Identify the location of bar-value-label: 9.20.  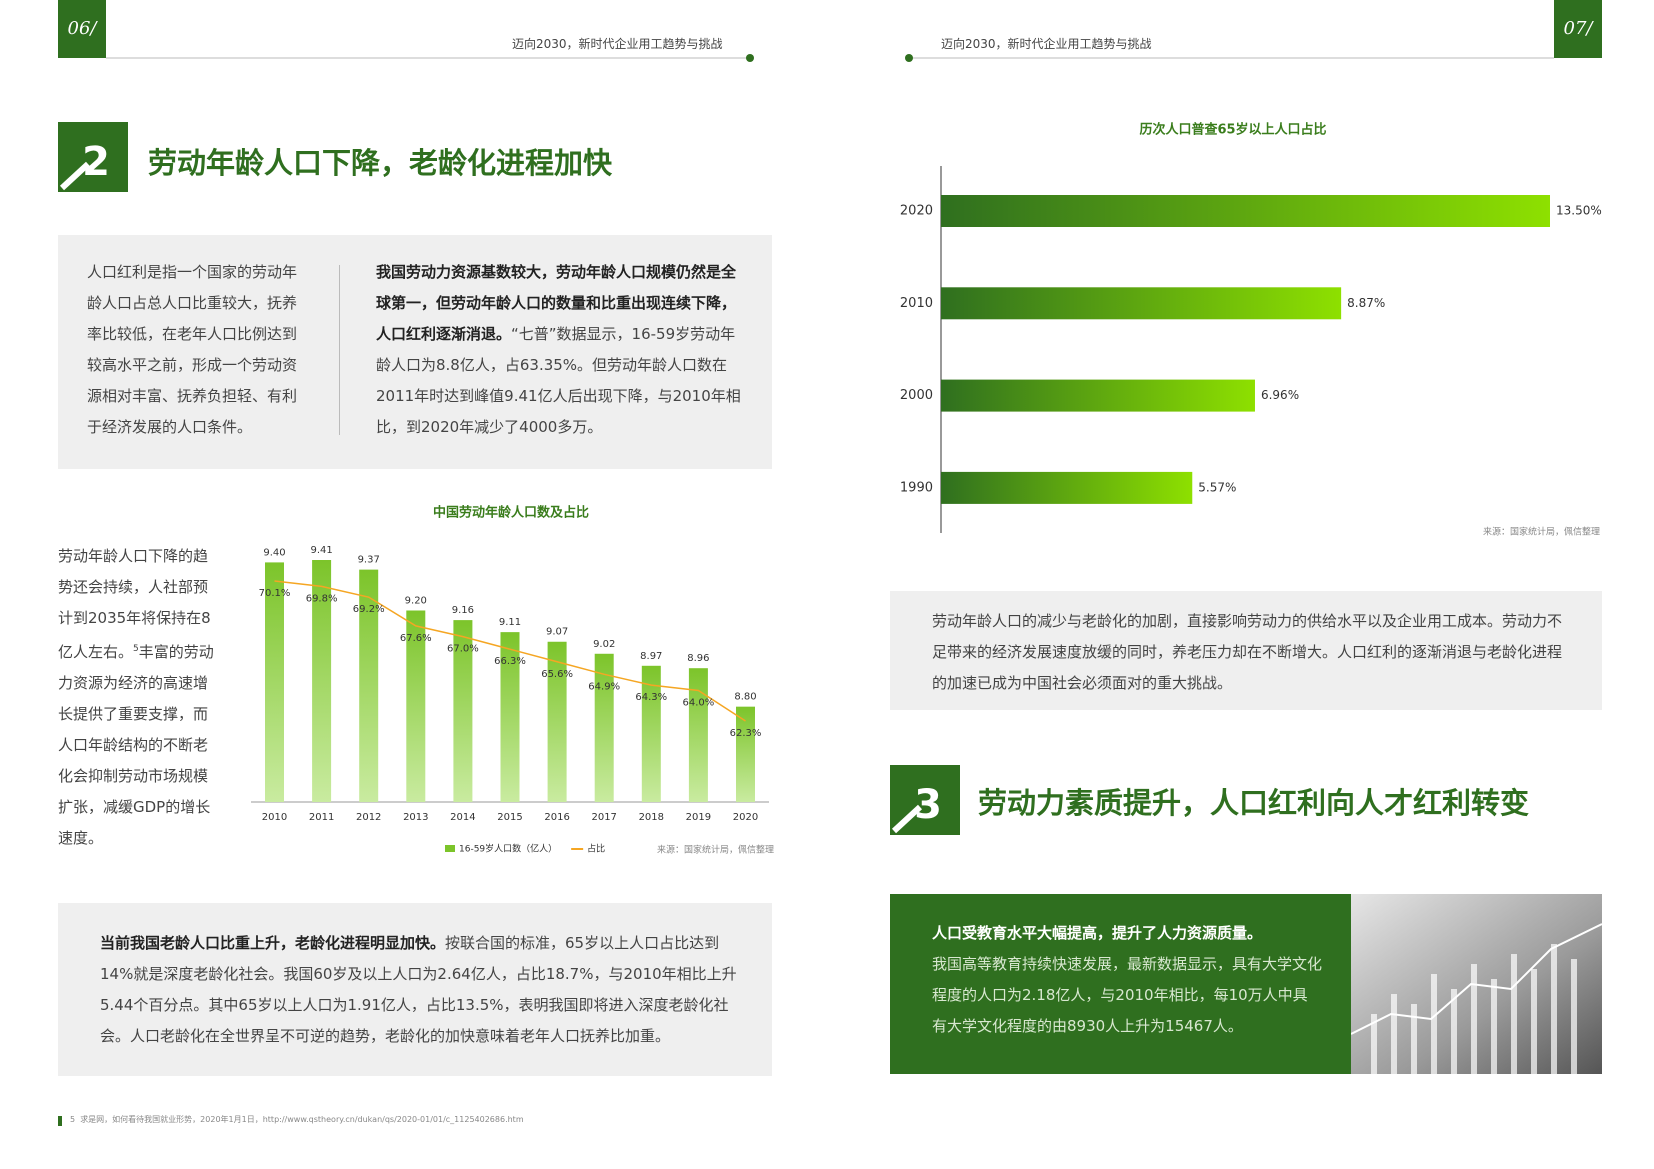
(416, 600).